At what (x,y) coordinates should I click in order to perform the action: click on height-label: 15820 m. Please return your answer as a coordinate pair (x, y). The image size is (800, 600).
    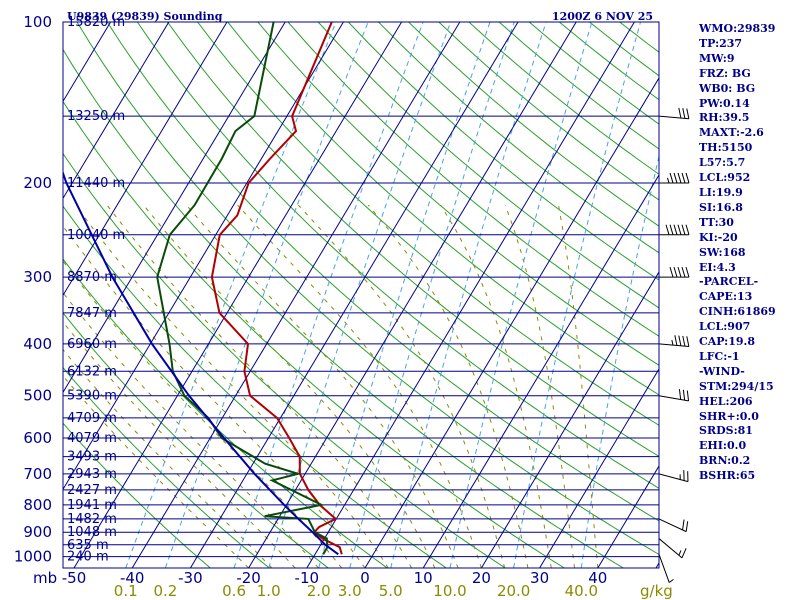
    Looking at the image, I should click on (96, 22).